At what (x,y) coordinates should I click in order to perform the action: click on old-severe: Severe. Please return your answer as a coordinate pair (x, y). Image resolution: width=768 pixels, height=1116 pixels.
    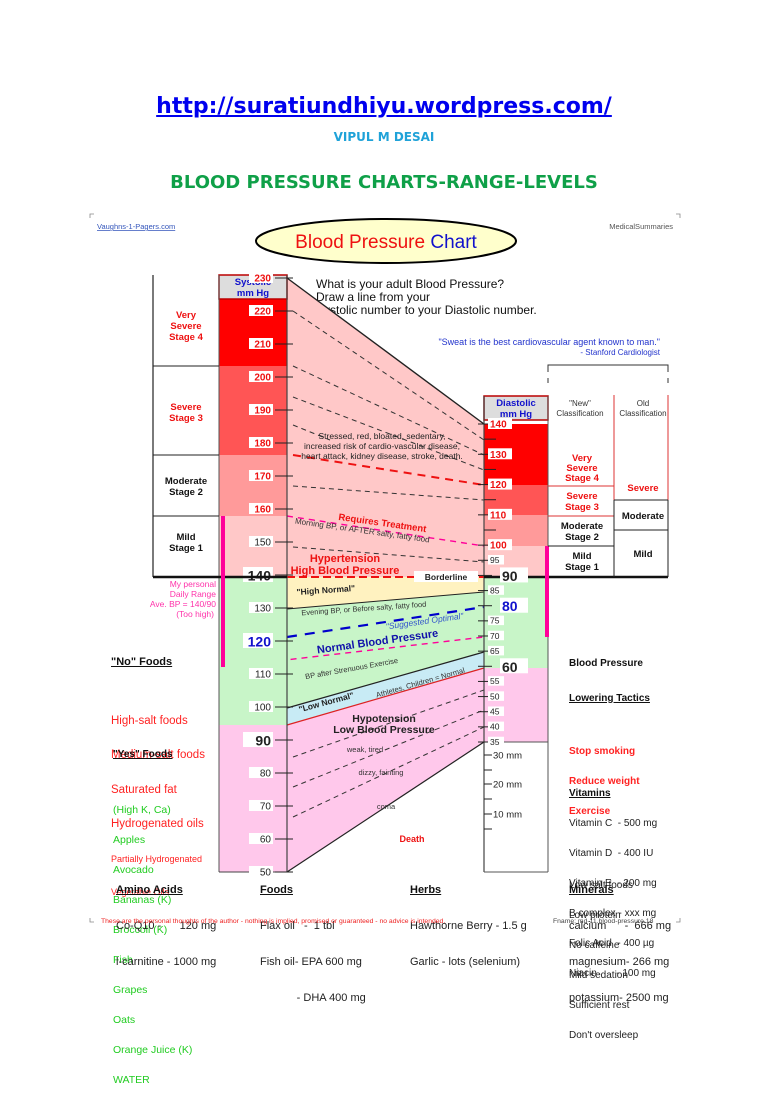
    Looking at the image, I should click on (642, 488).